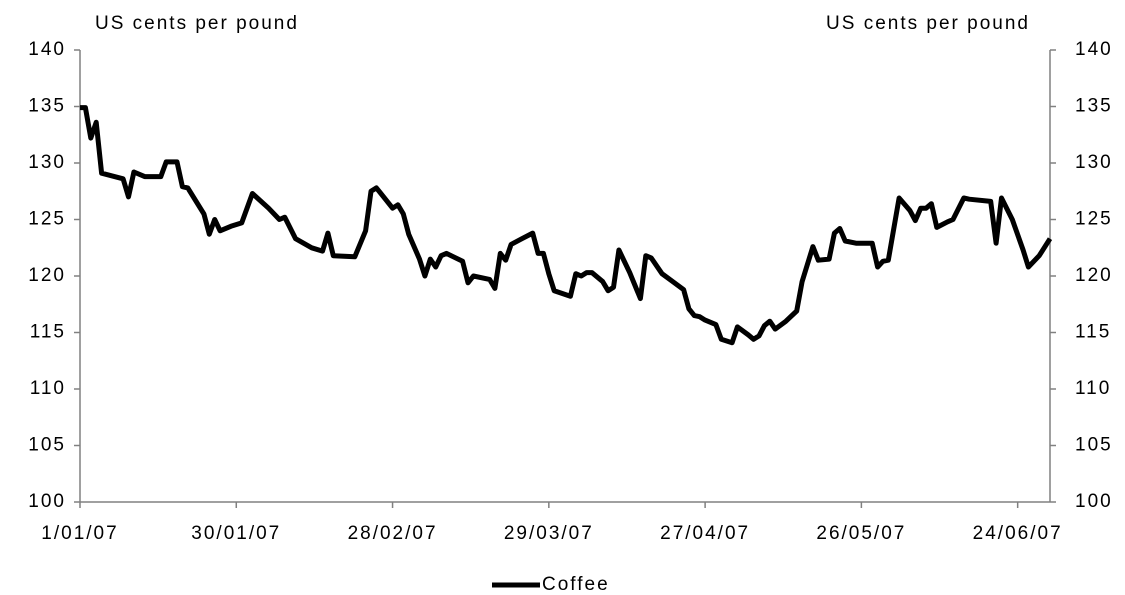  Describe the element at coordinates (1094, 49) in the screenshot. I see `y2-tick-label: 140` at that location.